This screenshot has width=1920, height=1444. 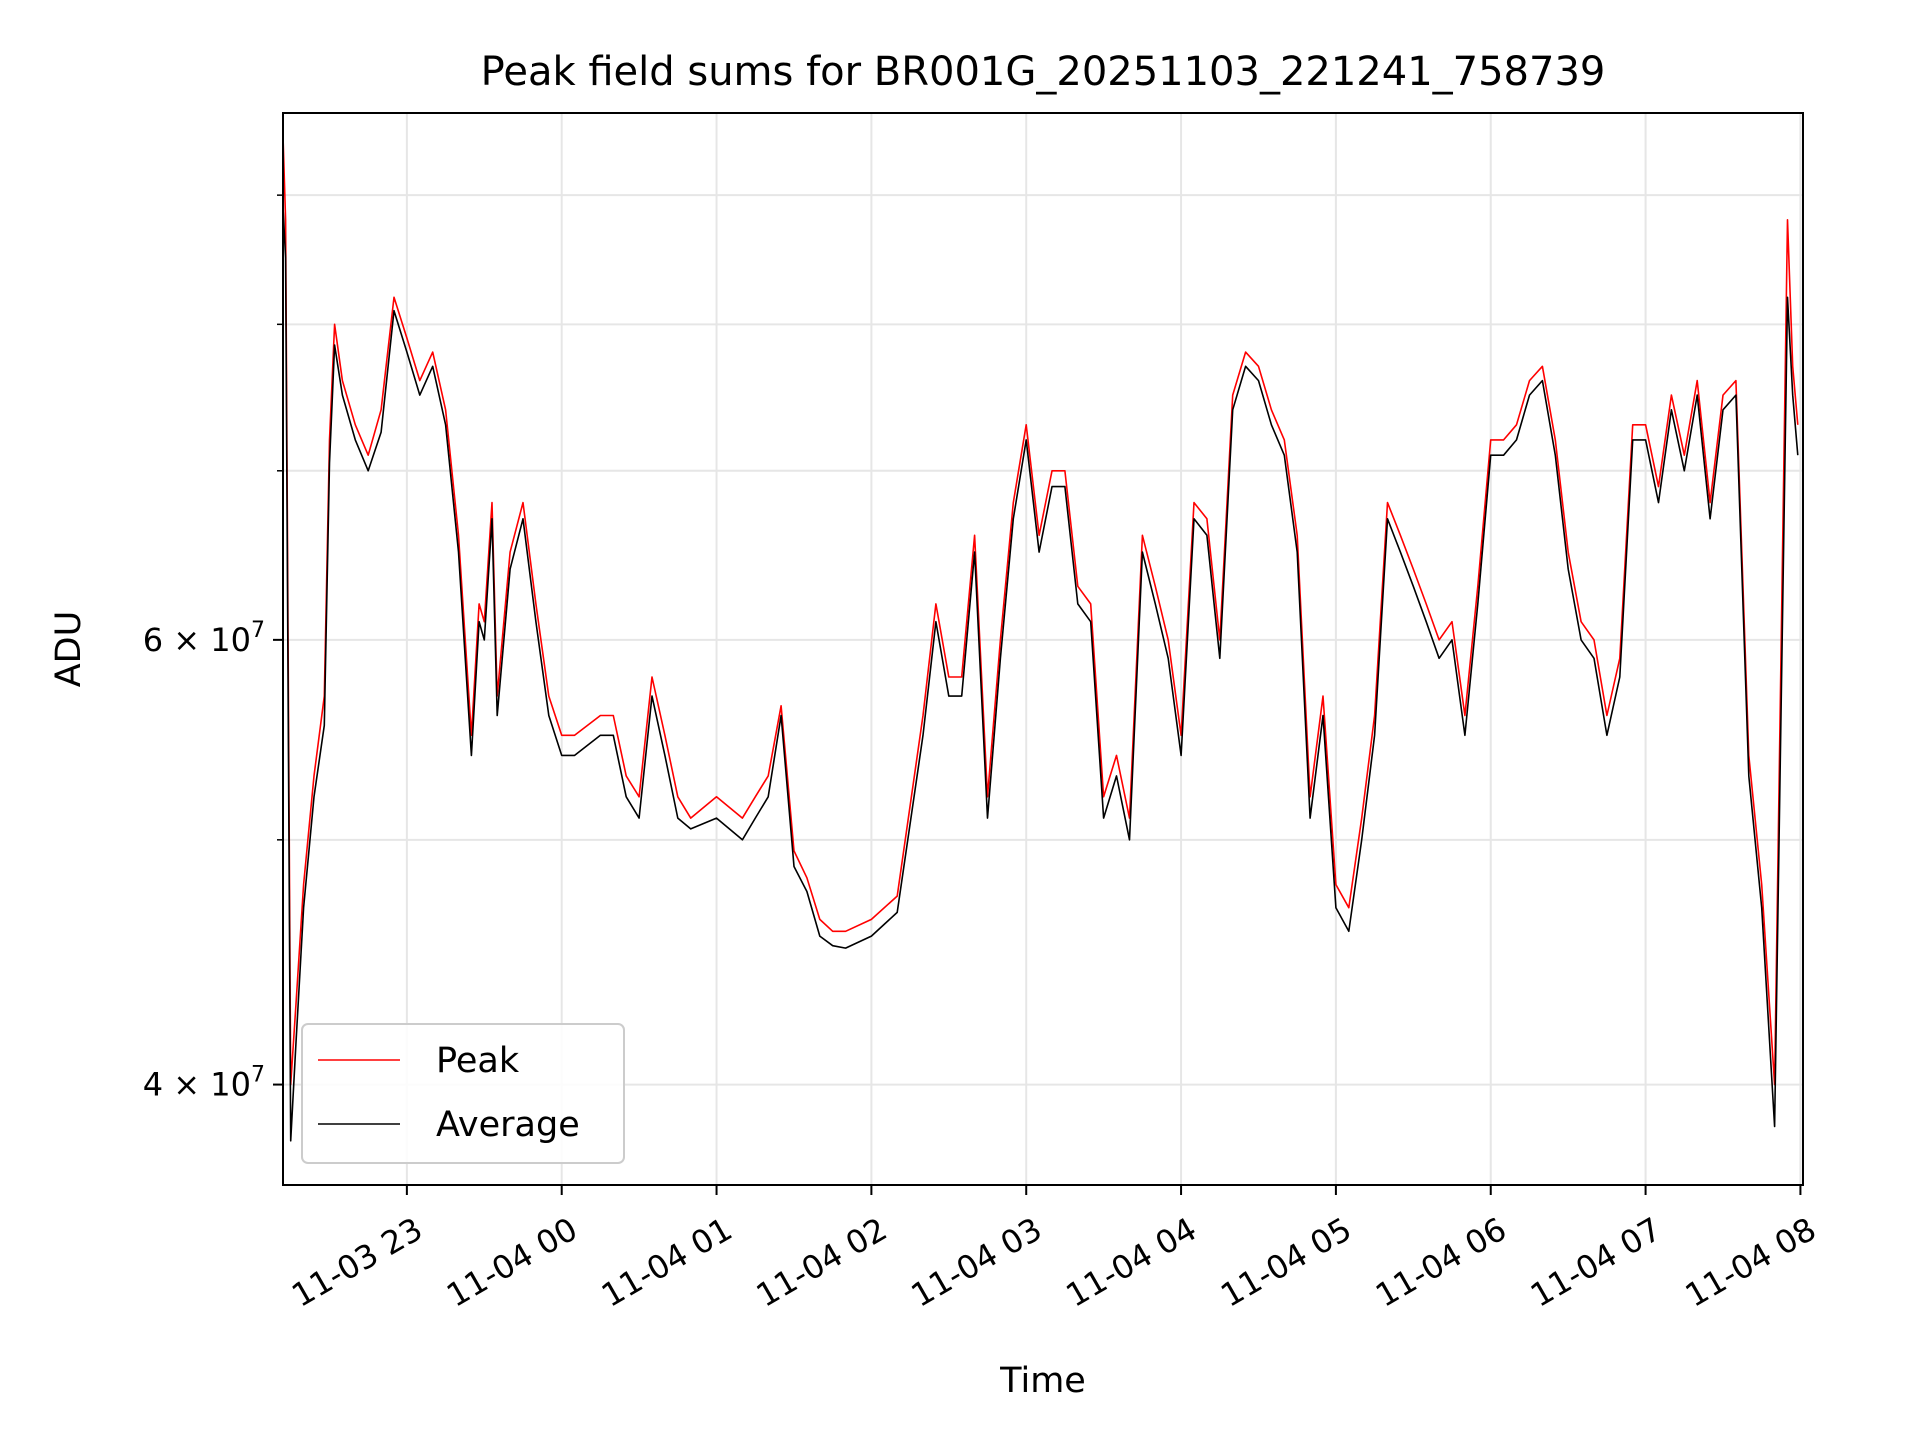 What do you see at coordinates (508, 1125) in the screenshot?
I see `legend-label-average: Average` at bounding box center [508, 1125].